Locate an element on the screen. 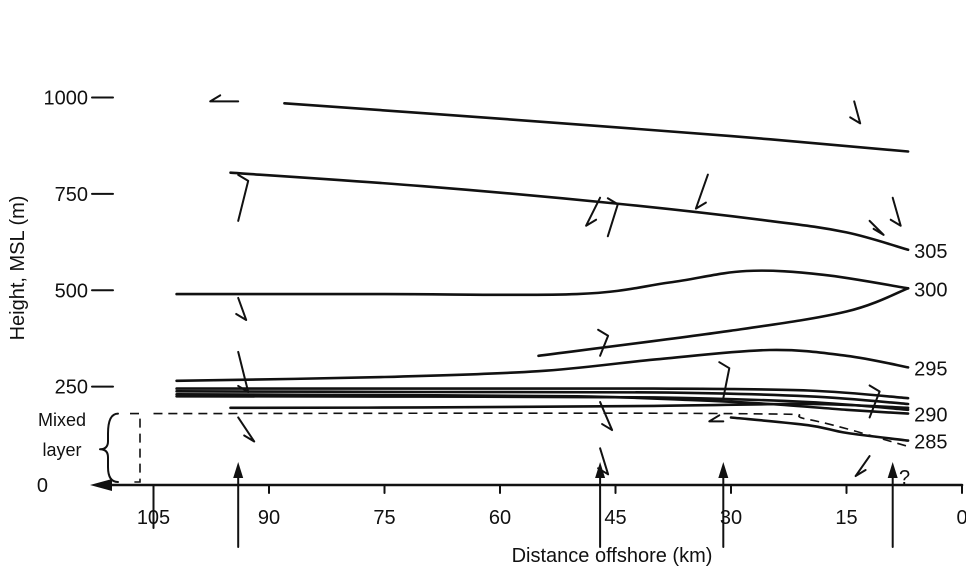 This screenshot has height=569, width=966. x-tick-label-45: 45 is located at coordinates (615, 518).